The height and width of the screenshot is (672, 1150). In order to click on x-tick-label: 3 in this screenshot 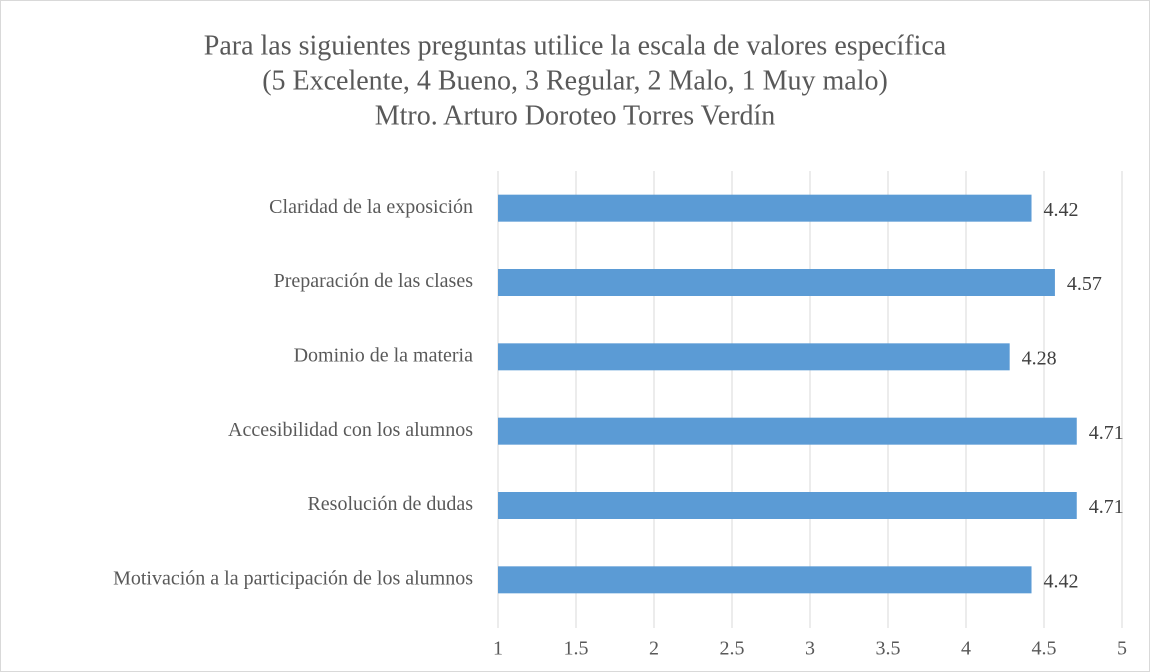, I will do `click(810, 649)`.